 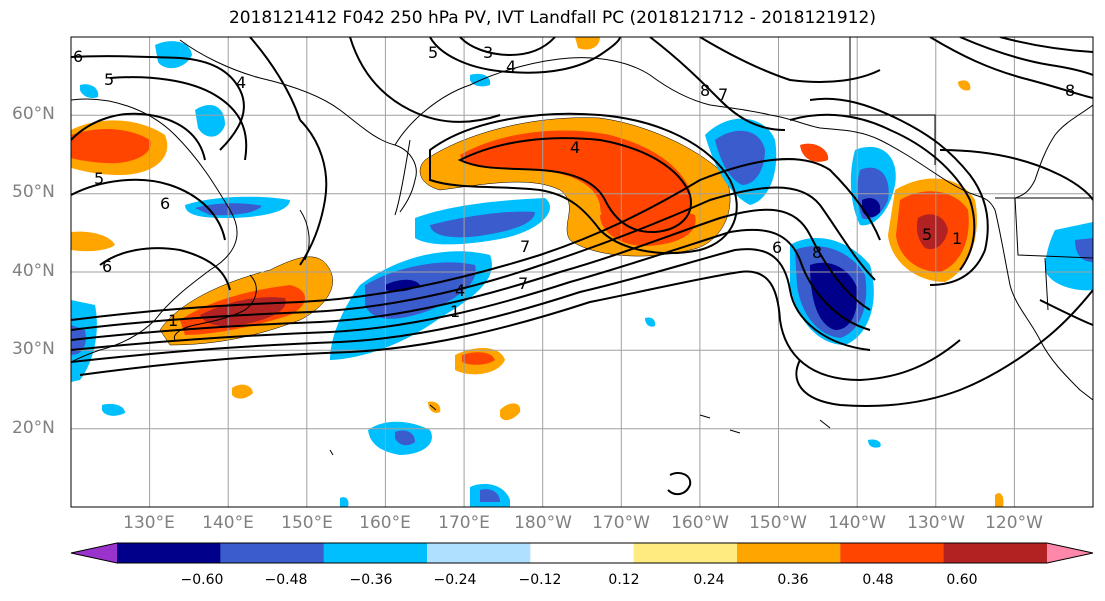 I want to click on colorbar-tick-label: 0.12, so click(x=624, y=580).